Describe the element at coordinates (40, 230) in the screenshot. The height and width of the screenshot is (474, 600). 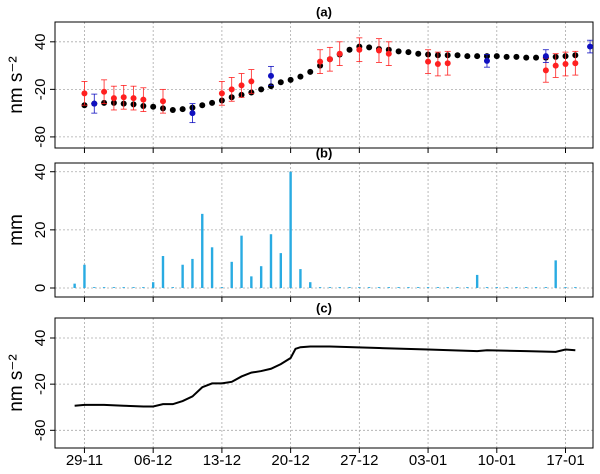
I see `y-tick-label: 20` at that location.